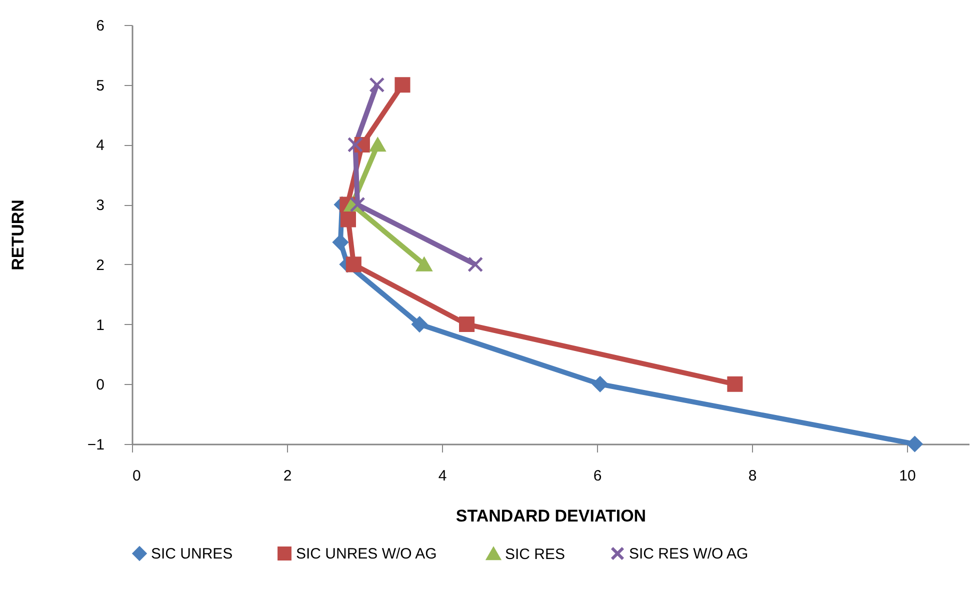 The width and height of the screenshot is (977, 597). Describe the element at coordinates (136, 476) in the screenshot. I see `x-tick-label: 0` at that location.